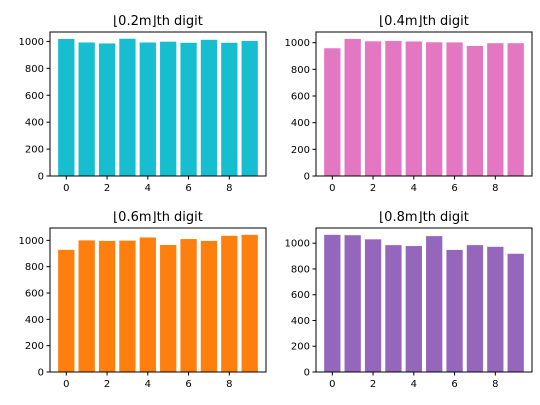 The width and height of the screenshot is (540, 405). I want to click on chart-title: ⌊0.6m⌋th digit, so click(158, 217).